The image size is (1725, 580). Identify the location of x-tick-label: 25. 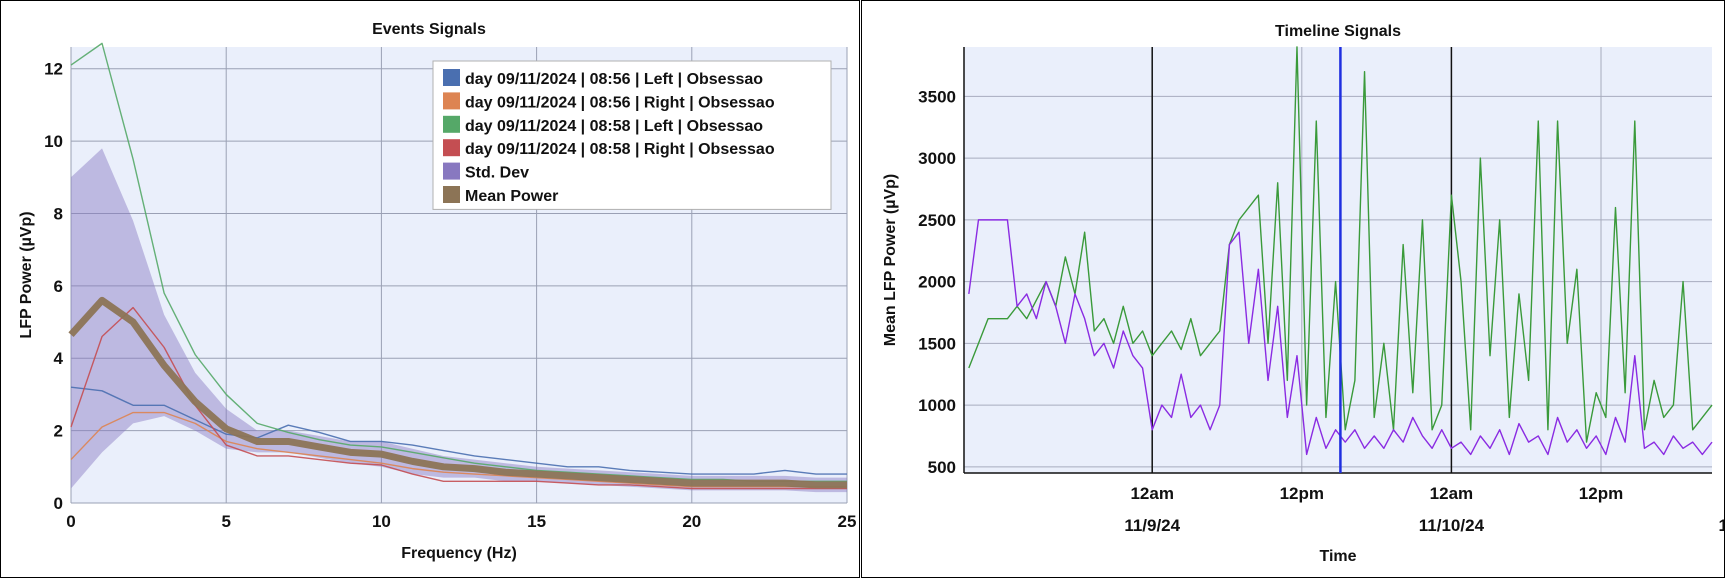
(847, 521).